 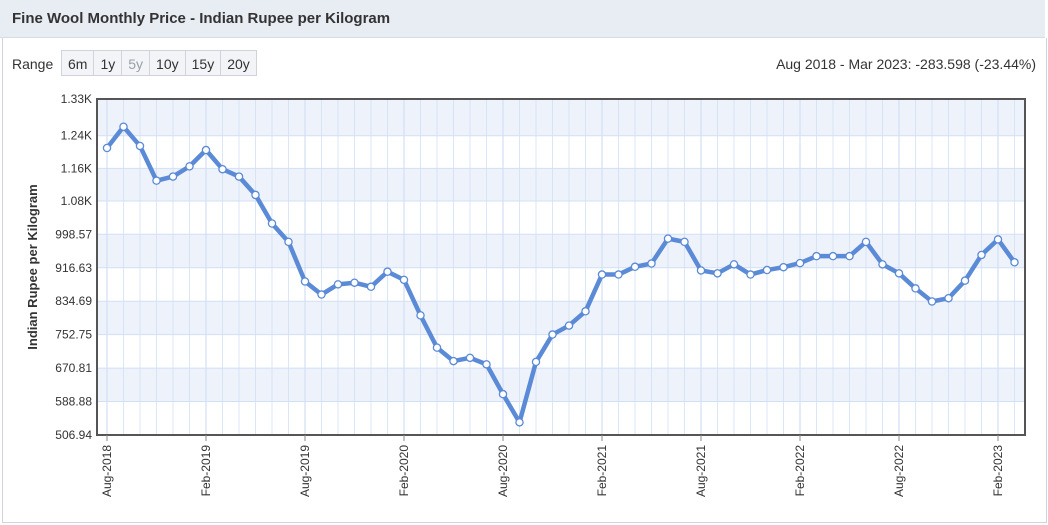 I want to click on range-20y-button: 20y, so click(x=238, y=63).